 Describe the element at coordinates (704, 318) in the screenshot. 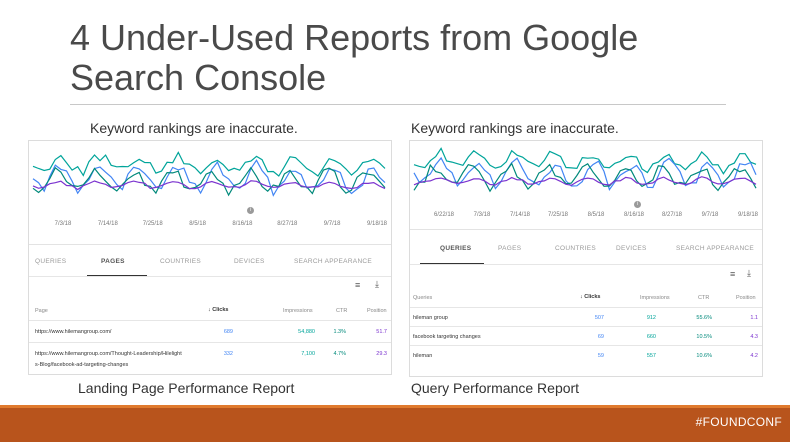

I see `ctr-value: 55.6%` at that location.